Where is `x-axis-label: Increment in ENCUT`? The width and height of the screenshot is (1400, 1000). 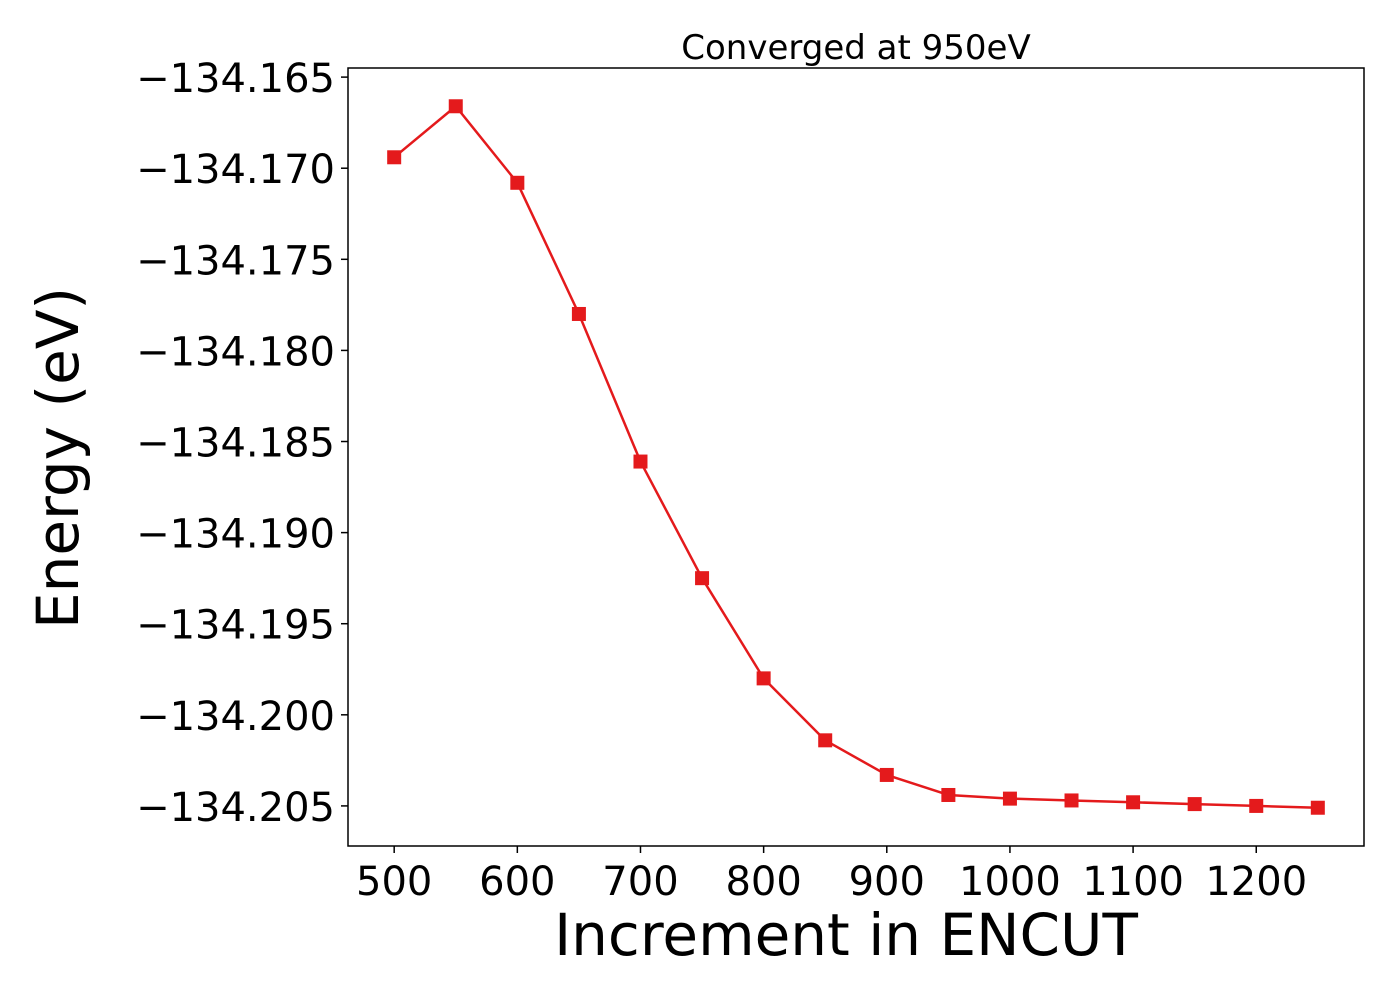
x-axis-label: Increment in ENCUT is located at coordinates (846, 935).